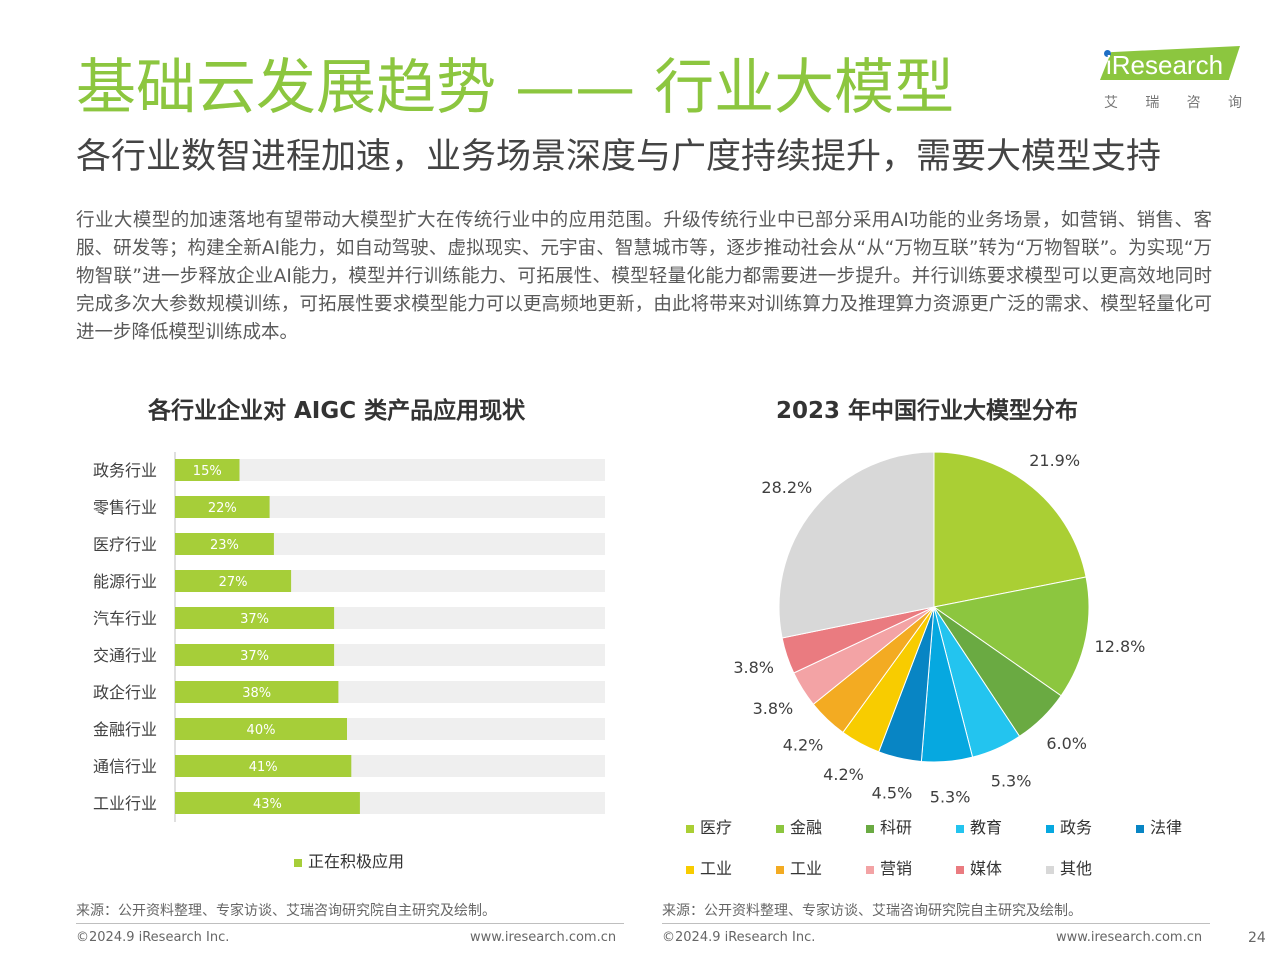  What do you see at coordinates (1152, 103) in the screenshot?
I see `logo-sub-char: 瑞` at bounding box center [1152, 103].